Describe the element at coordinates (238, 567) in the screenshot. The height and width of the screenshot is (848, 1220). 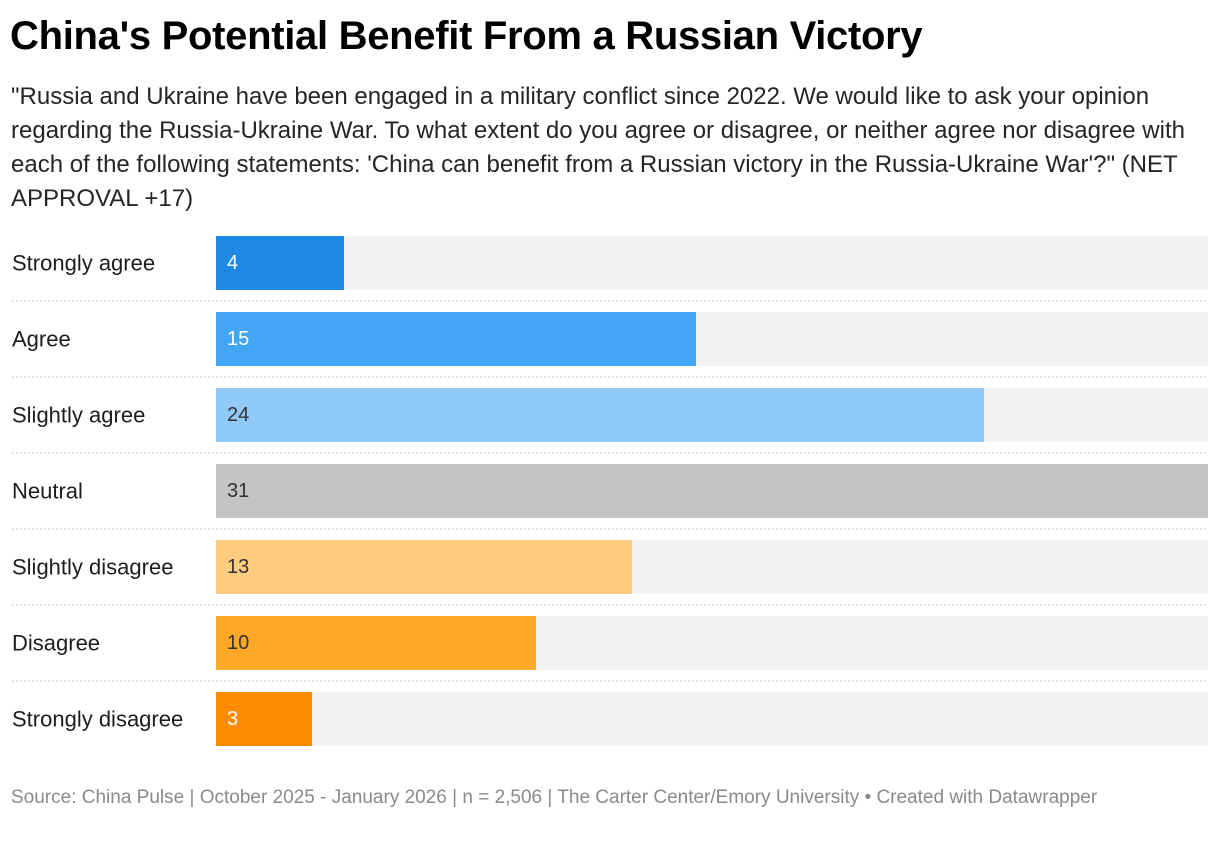
I see `bar-value-slightly-disagree: 13` at that location.